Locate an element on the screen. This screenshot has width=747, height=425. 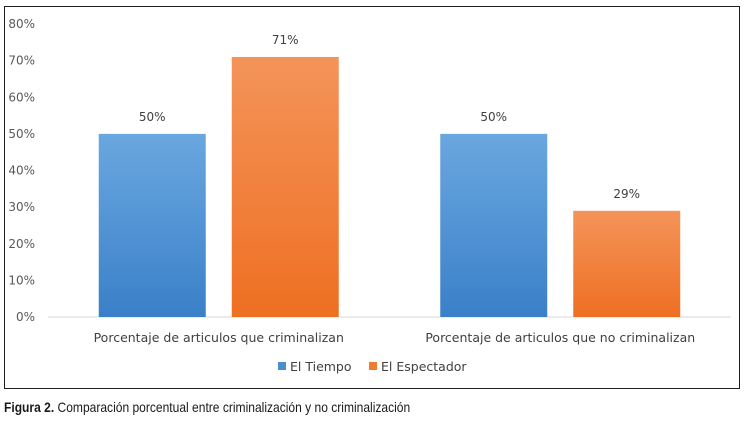
y-tick-label: 40% is located at coordinates (21, 171).